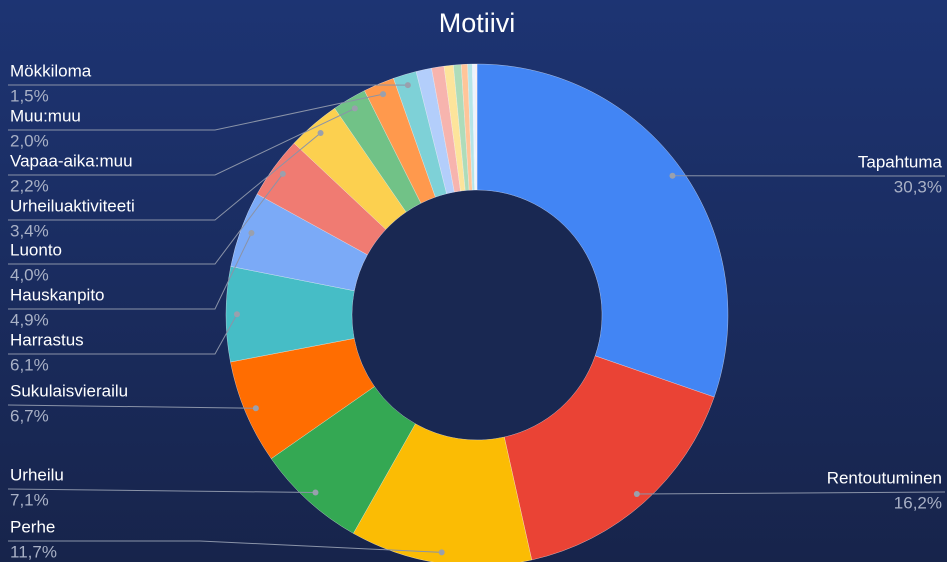 The image size is (947, 562). I want to click on value-label: 2,0%, so click(29, 140).